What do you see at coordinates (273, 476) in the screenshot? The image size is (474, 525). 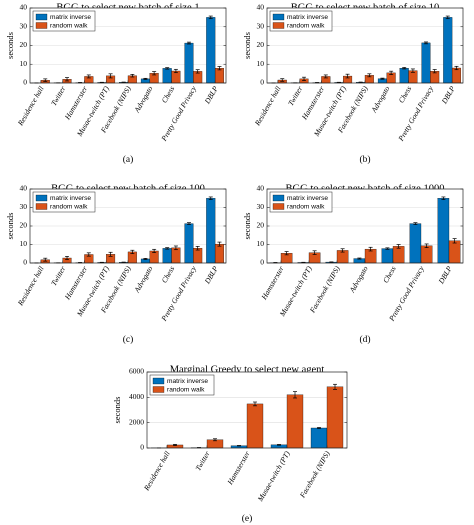 I see `x-tick-label: Musae-twitch (PT)` at bounding box center [273, 476].